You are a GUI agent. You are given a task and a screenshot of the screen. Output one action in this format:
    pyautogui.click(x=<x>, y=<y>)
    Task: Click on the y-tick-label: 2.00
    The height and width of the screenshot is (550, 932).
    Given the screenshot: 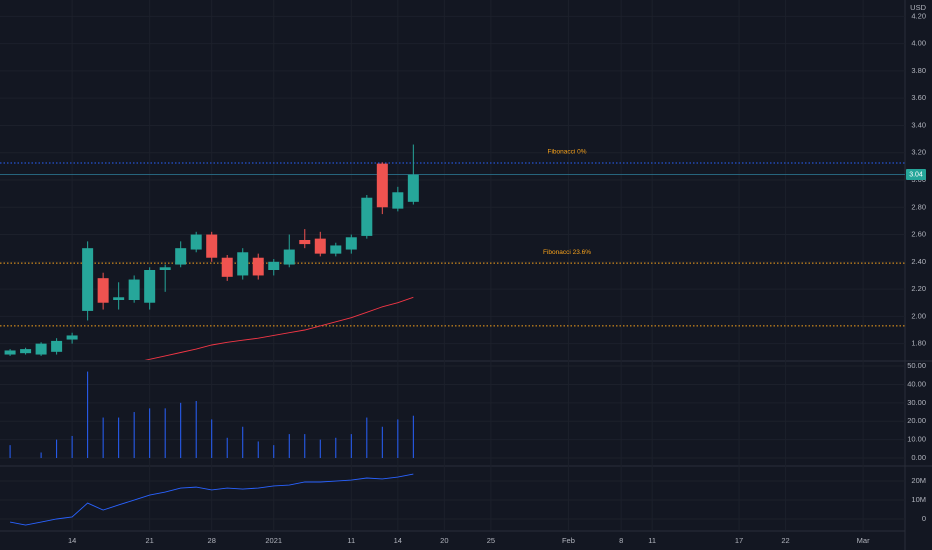 What is the action you would take?
    pyautogui.click(x=918, y=315)
    